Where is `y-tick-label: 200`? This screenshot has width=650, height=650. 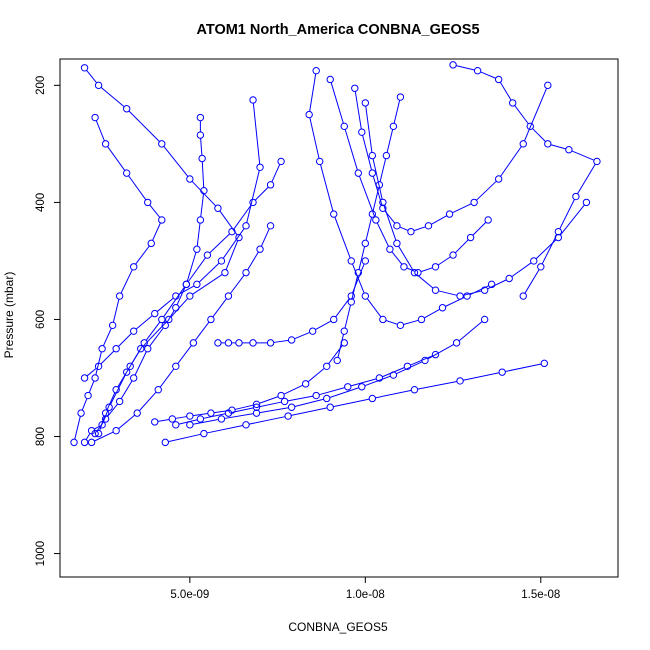 y-tick-label: 200 is located at coordinates (41, 85).